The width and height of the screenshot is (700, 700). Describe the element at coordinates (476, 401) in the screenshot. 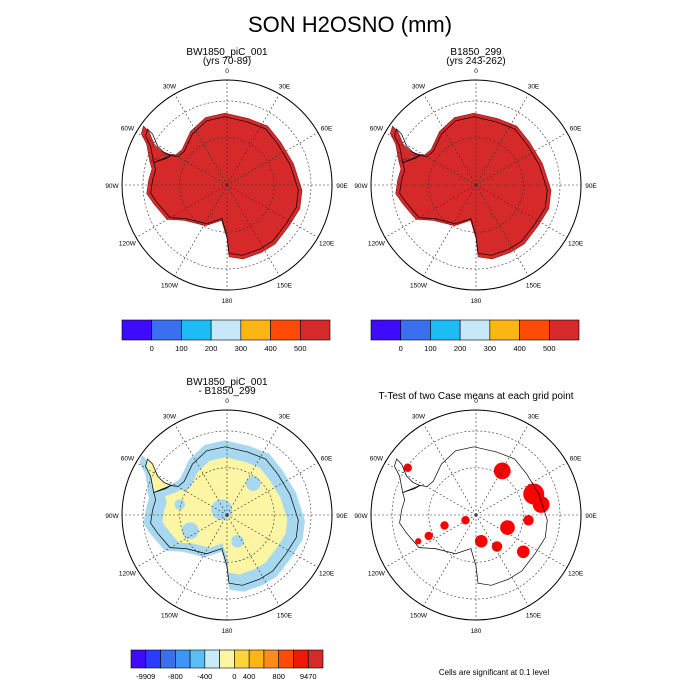

I see `longitude-label: 0` at that location.